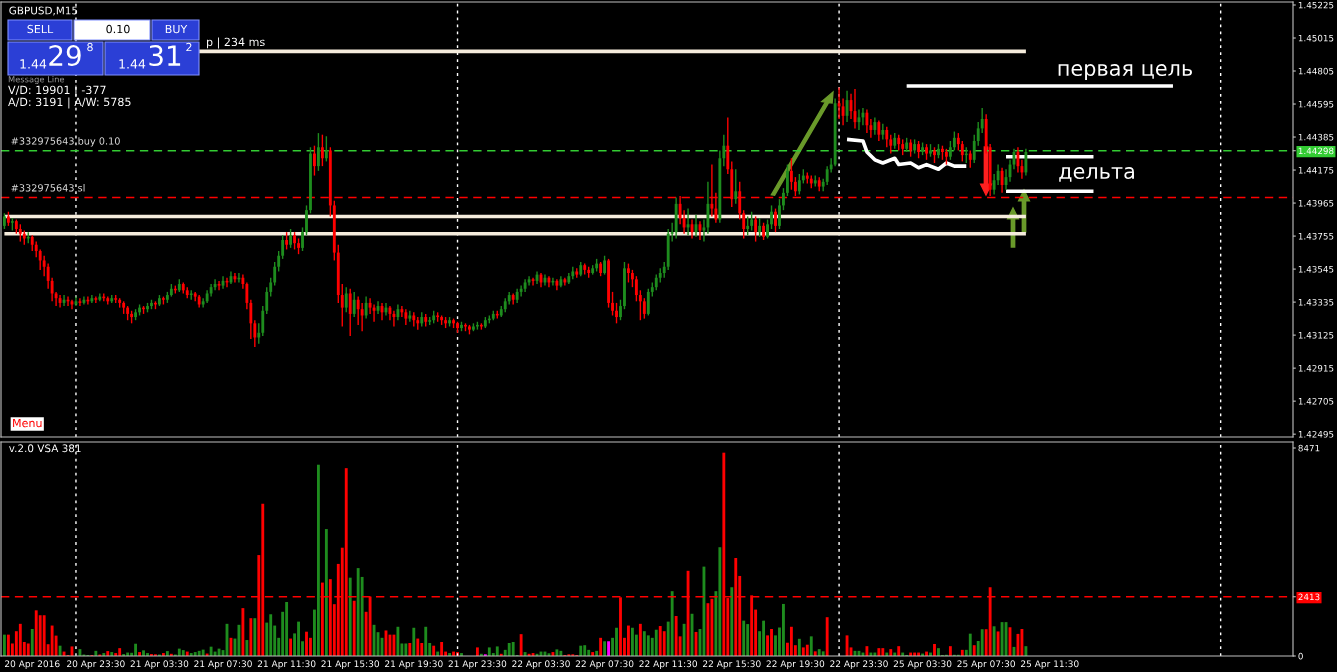 Image resolution: width=1337 pixels, height=672 pixels. I want to click on y-tick-label: 2413, so click(1309, 597).